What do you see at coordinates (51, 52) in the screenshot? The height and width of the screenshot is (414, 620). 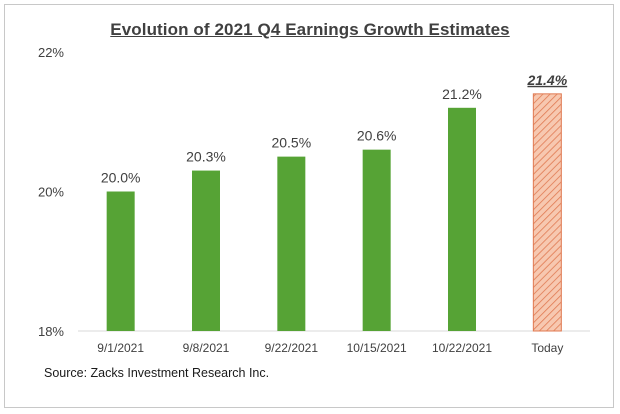 I see `y-tick-label: 22%` at bounding box center [51, 52].